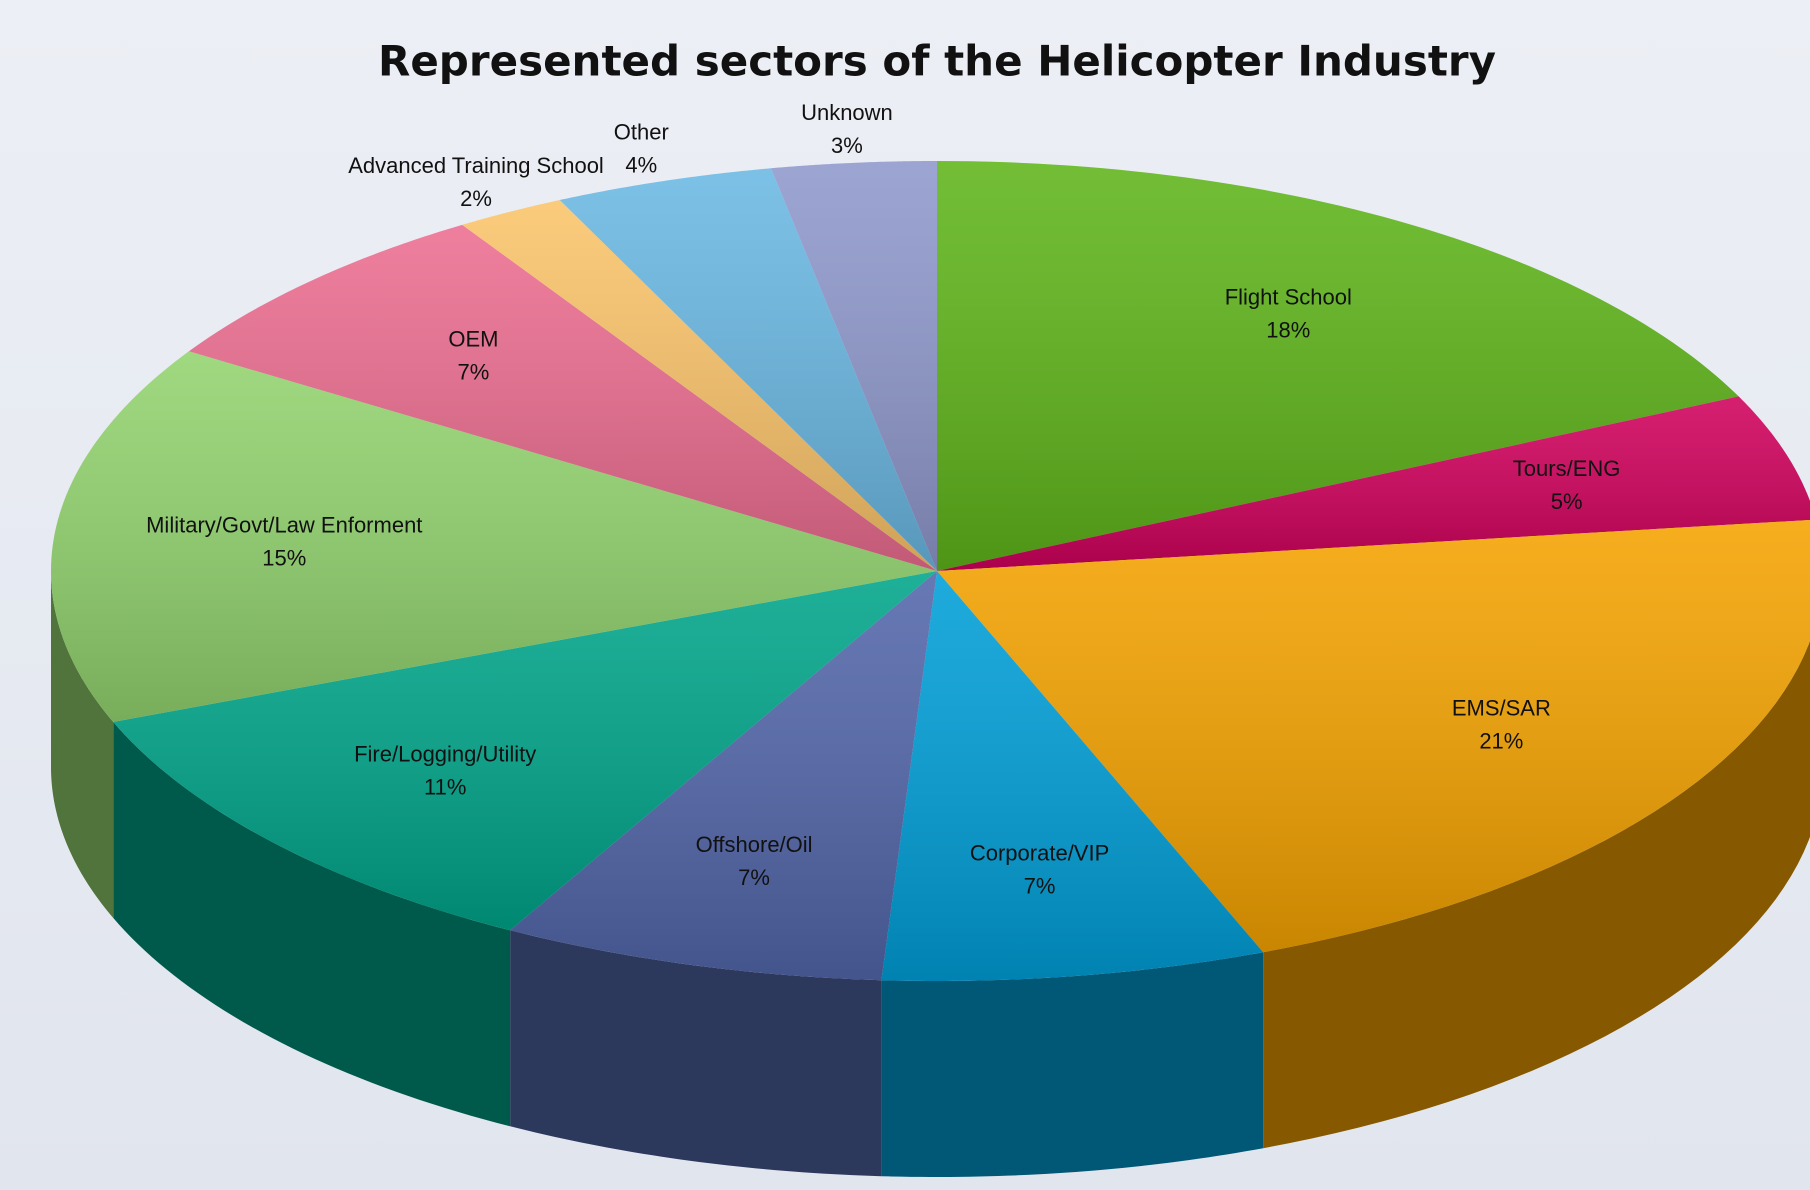 The image size is (1810, 1190). I want to click on slice-label: Other, so click(641, 132).